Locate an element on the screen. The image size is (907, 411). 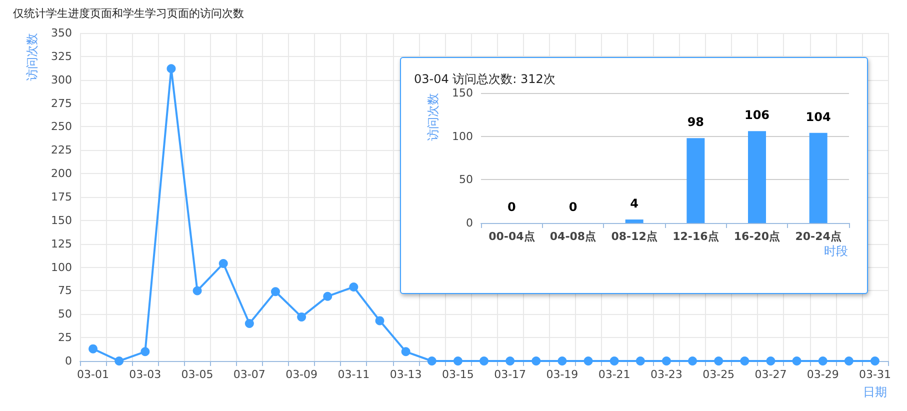
x-tick-label: 12-16点 is located at coordinates (695, 236).